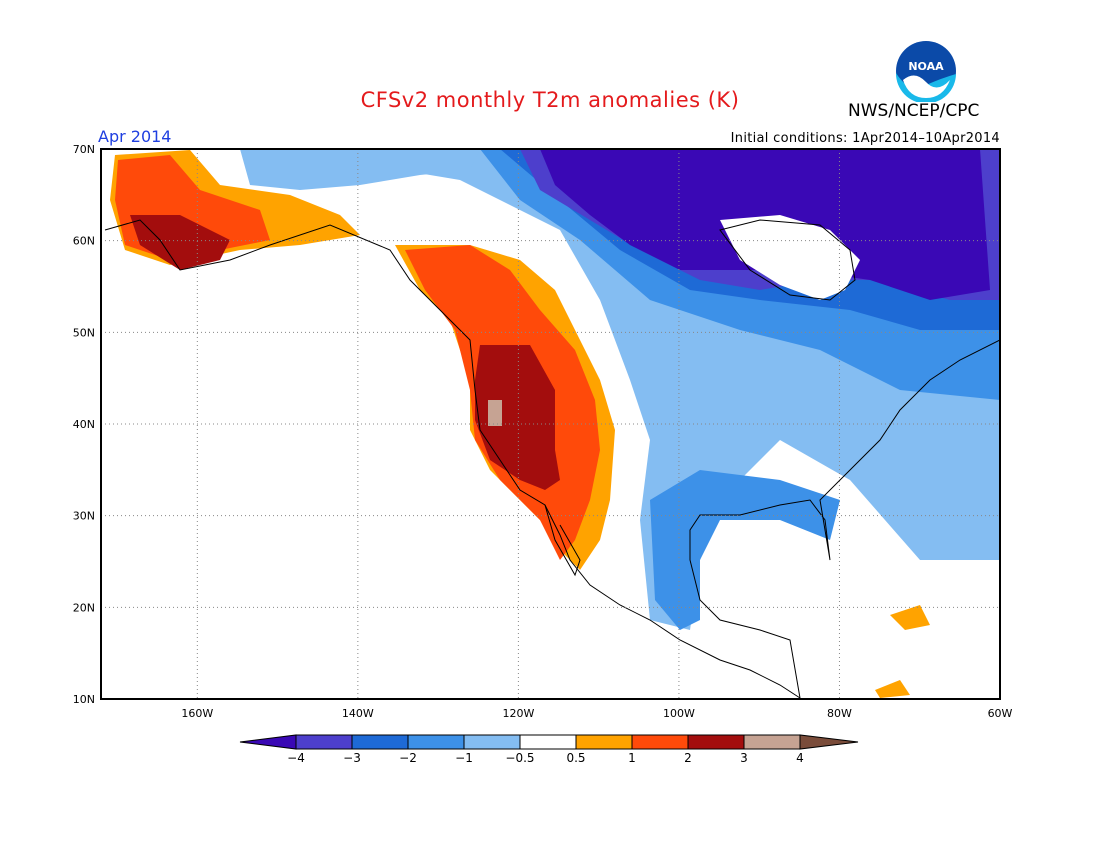 This screenshot has width=1100, height=850. I want to click on latitude-labels: 10N 20N 30N 40N 50N 60N 70N, so click(84, 424).